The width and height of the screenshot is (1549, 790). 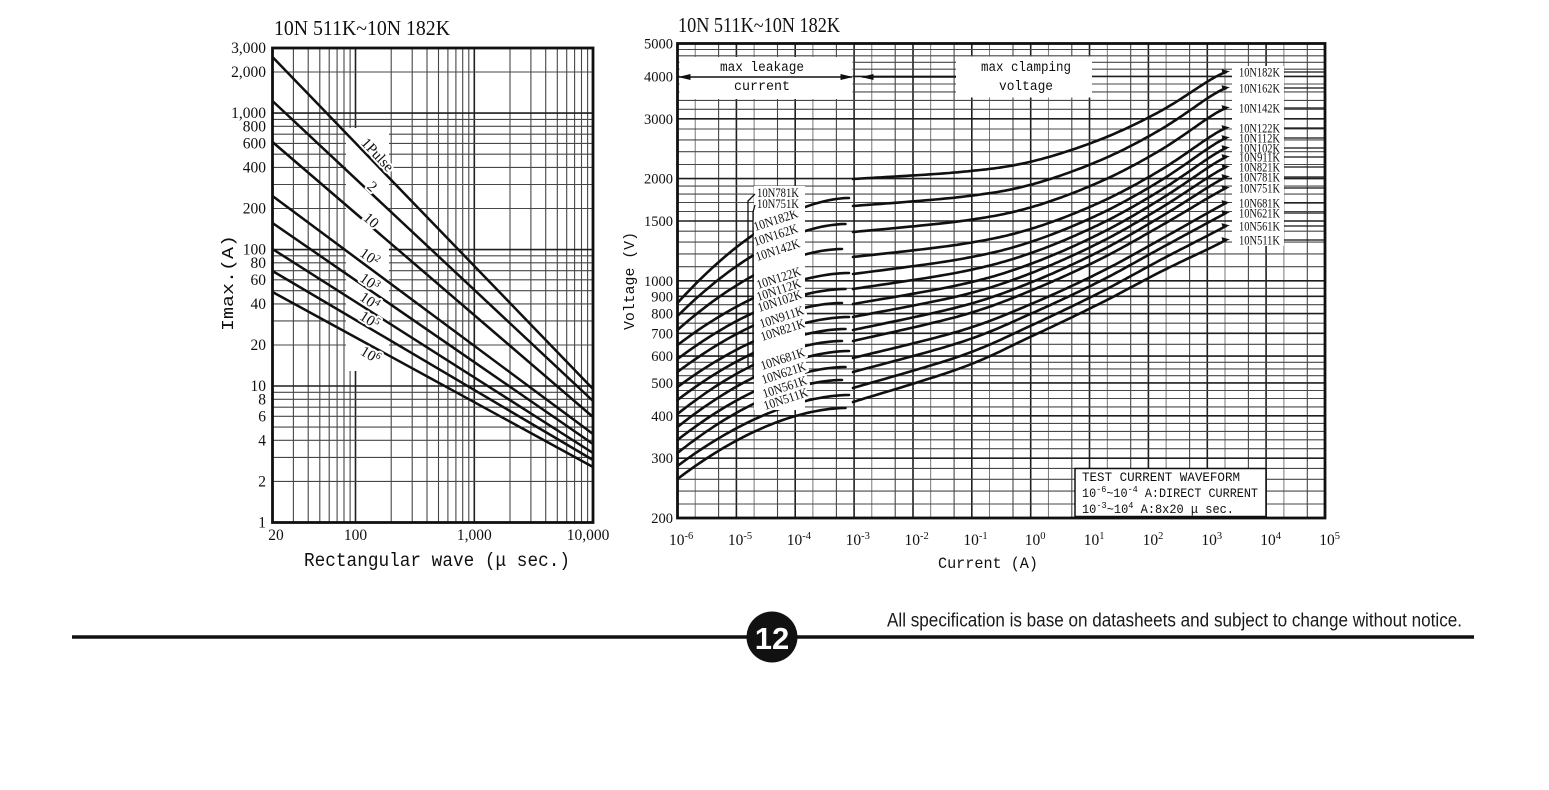 What do you see at coordinates (1259, 213) in the screenshot?
I see `svg-text: 10N621K` at bounding box center [1259, 213].